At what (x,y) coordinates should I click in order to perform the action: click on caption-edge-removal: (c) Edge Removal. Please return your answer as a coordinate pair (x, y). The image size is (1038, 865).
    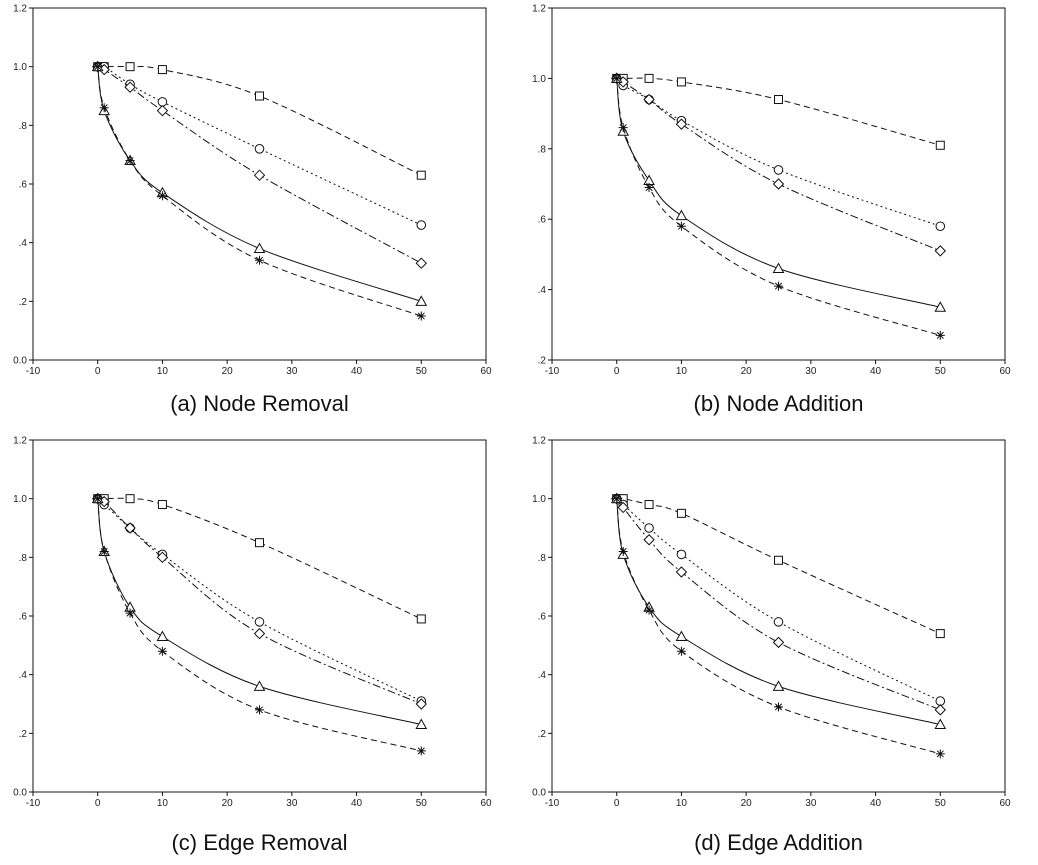
    Looking at the image, I should click on (259, 843).